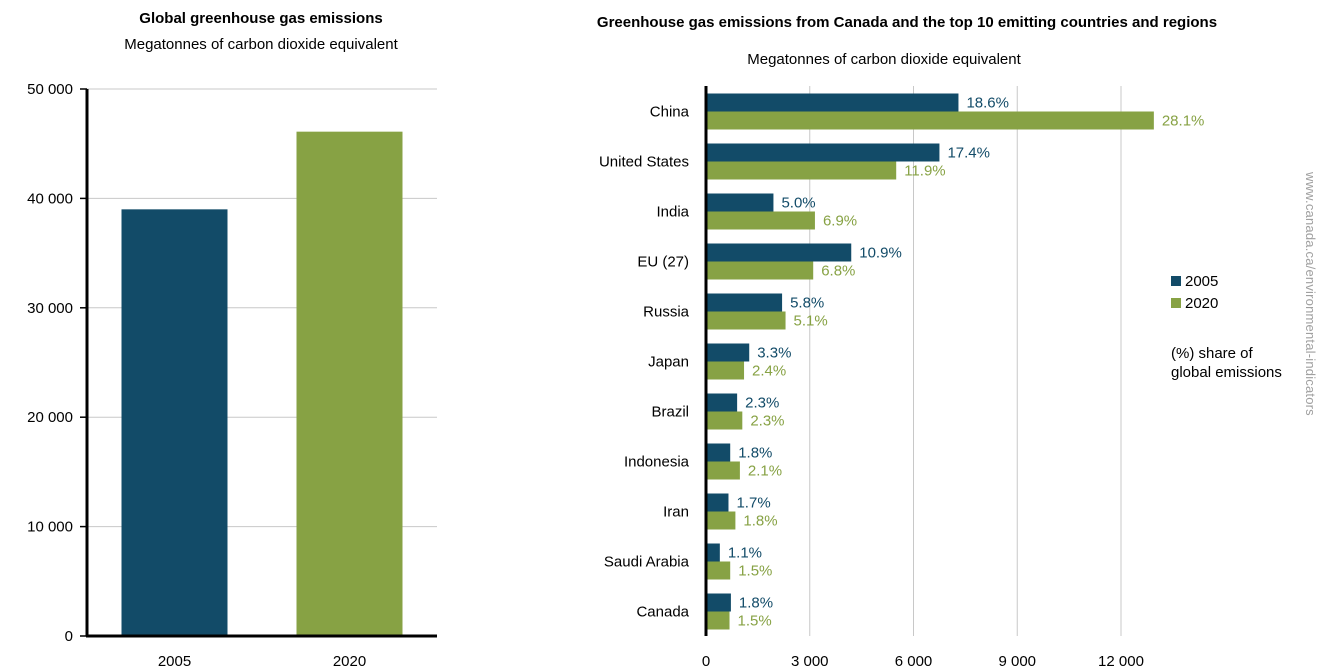  Describe the element at coordinates (914, 661) in the screenshot. I see `x-tick-label: 6 000` at that location.